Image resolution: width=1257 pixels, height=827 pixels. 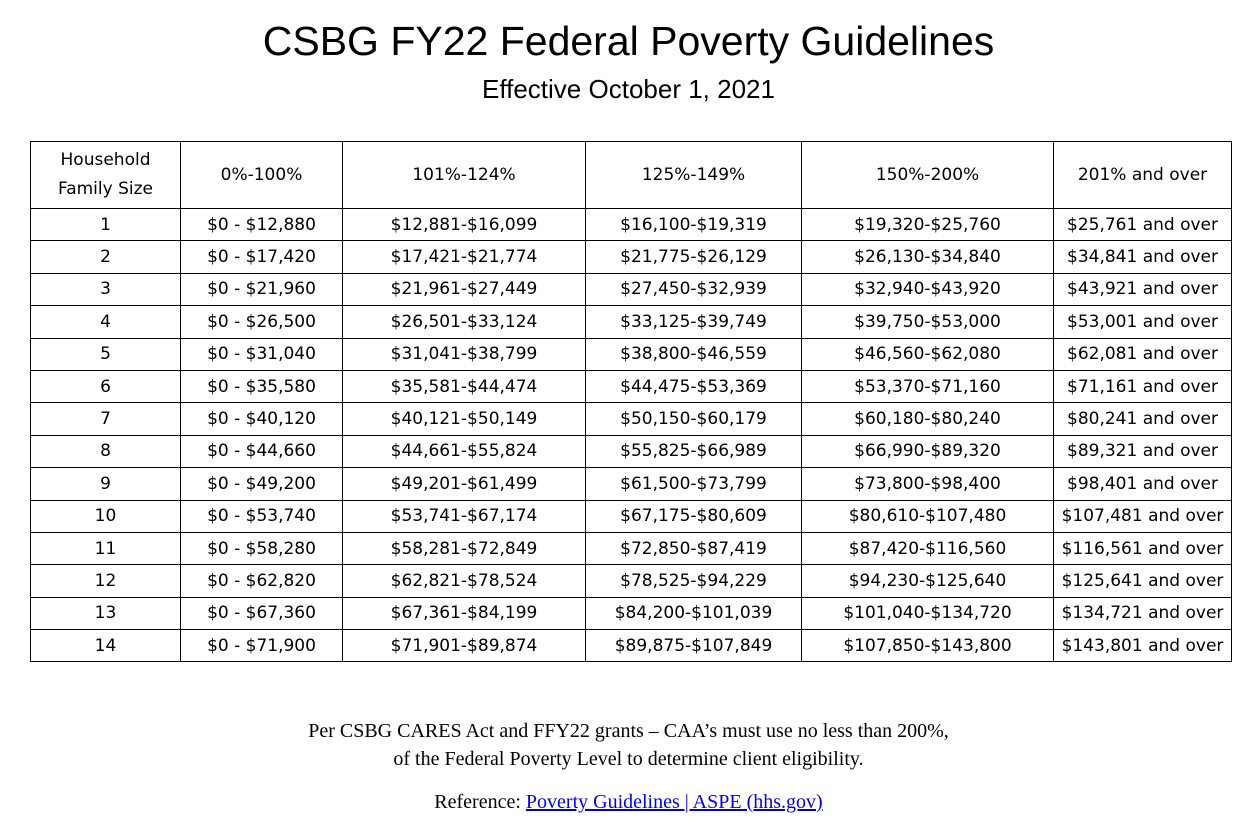 What do you see at coordinates (261, 257) in the screenshot?
I see `table-cell: $0 - $17,420` at bounding box center [261, 257].